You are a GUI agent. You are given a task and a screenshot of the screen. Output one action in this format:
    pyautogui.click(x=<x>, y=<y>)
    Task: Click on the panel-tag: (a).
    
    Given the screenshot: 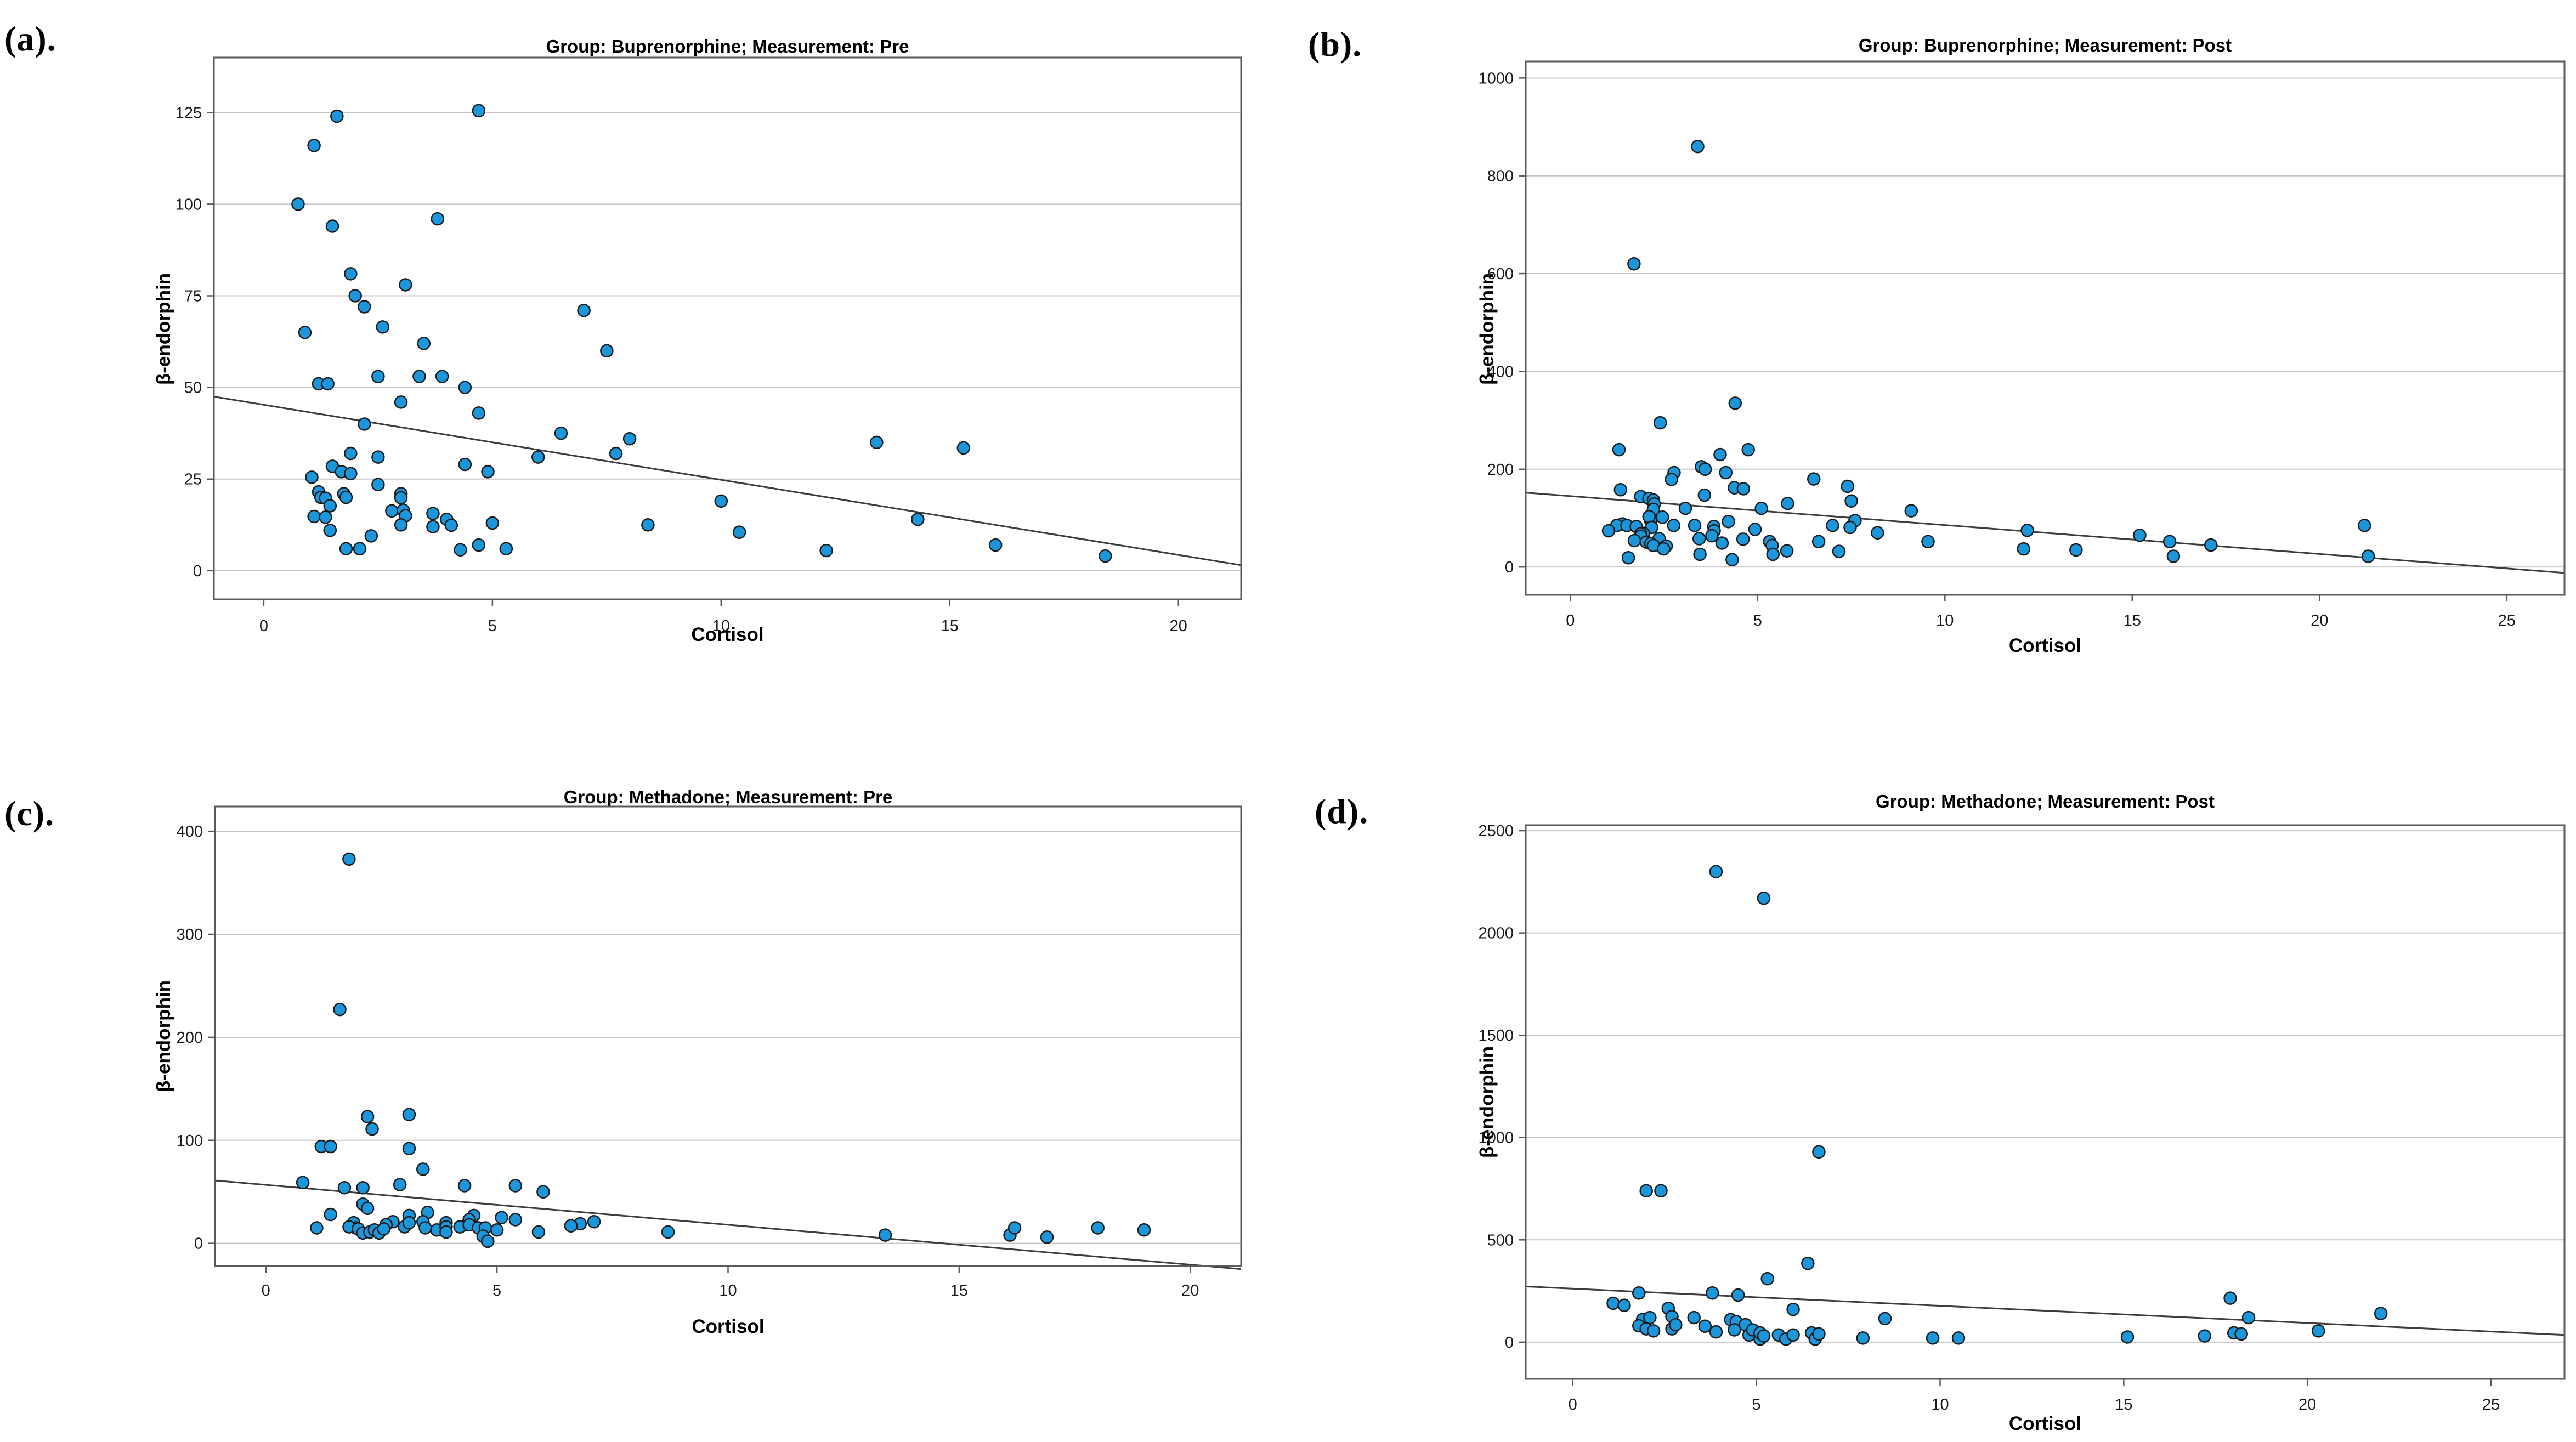 What is the action you would take?
    pyautogui.click(x=30, y=38)
    